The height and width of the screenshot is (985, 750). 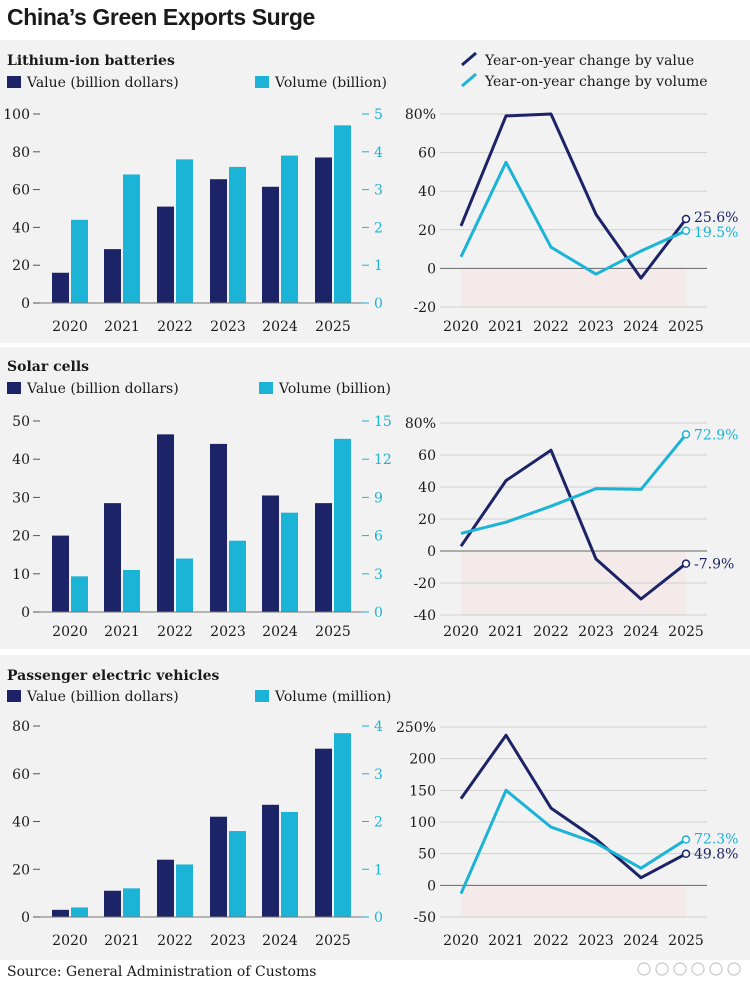 I want to click on end-marker-volume, so click(x=686, y=231).